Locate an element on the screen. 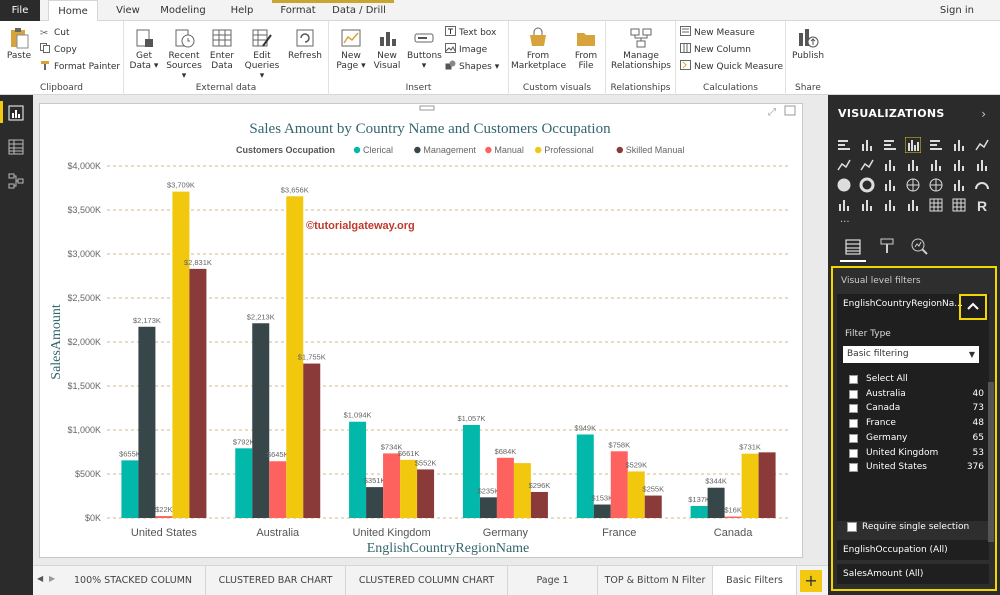 This screenshot has height=595, width=1000. tab-view: View is located at coordinates (128, 10).